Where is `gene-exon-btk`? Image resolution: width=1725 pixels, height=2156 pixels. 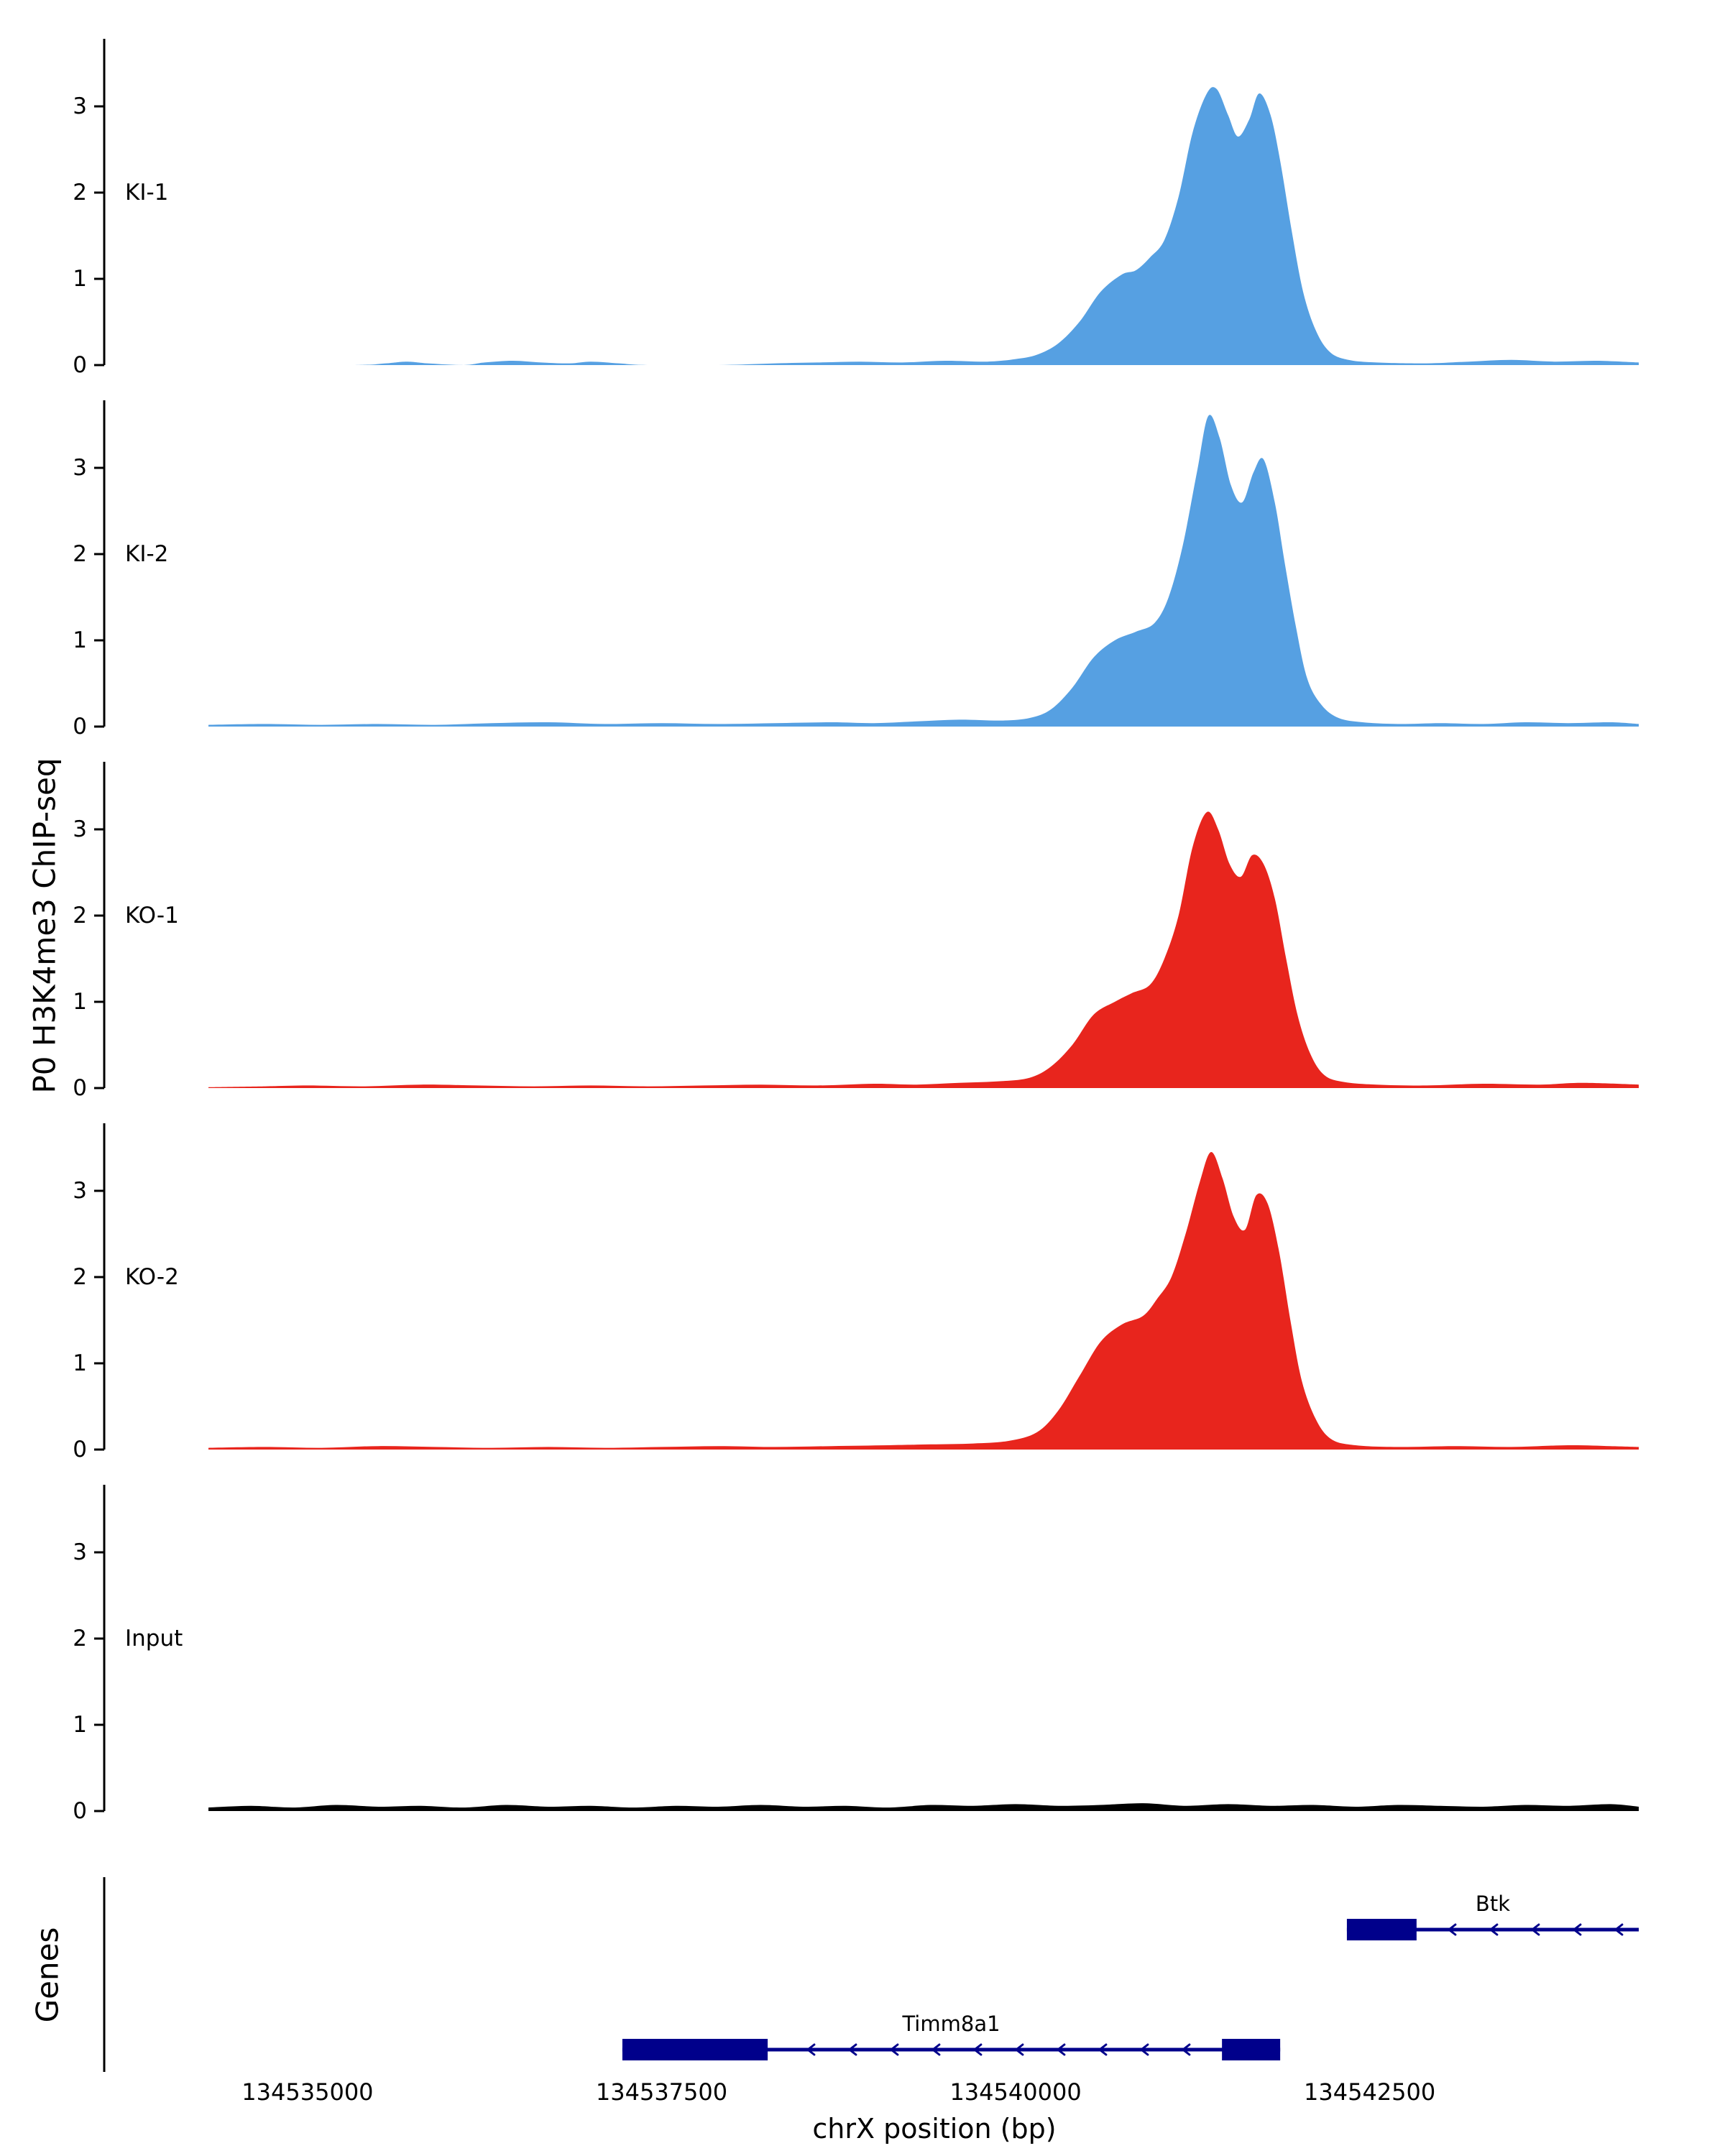 gene-exon-btk is located at coordinates (1381, 1930).